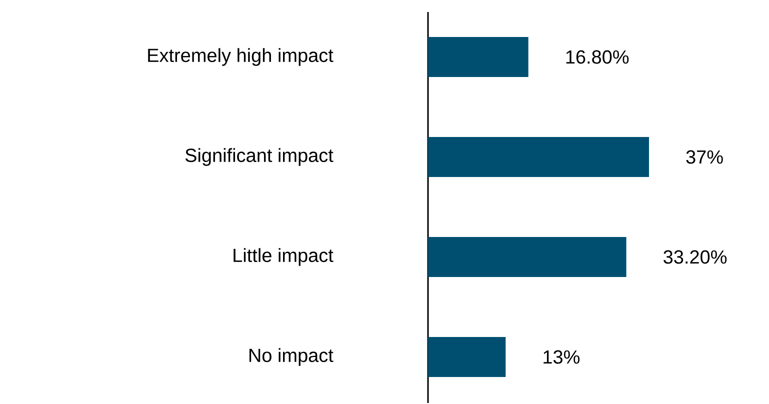  What do you see at coordinates (597, 57) in the screenshot?
I see `data-label: 16.80%` at bounding box center [597, 57].